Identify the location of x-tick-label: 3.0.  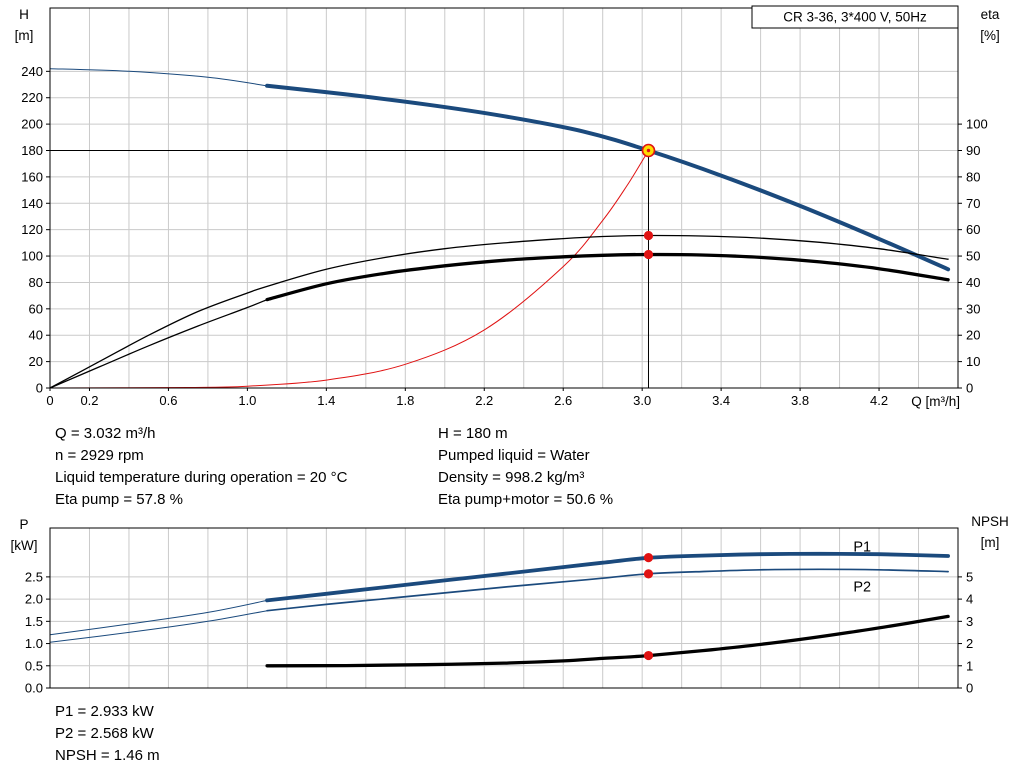
(642, 400).